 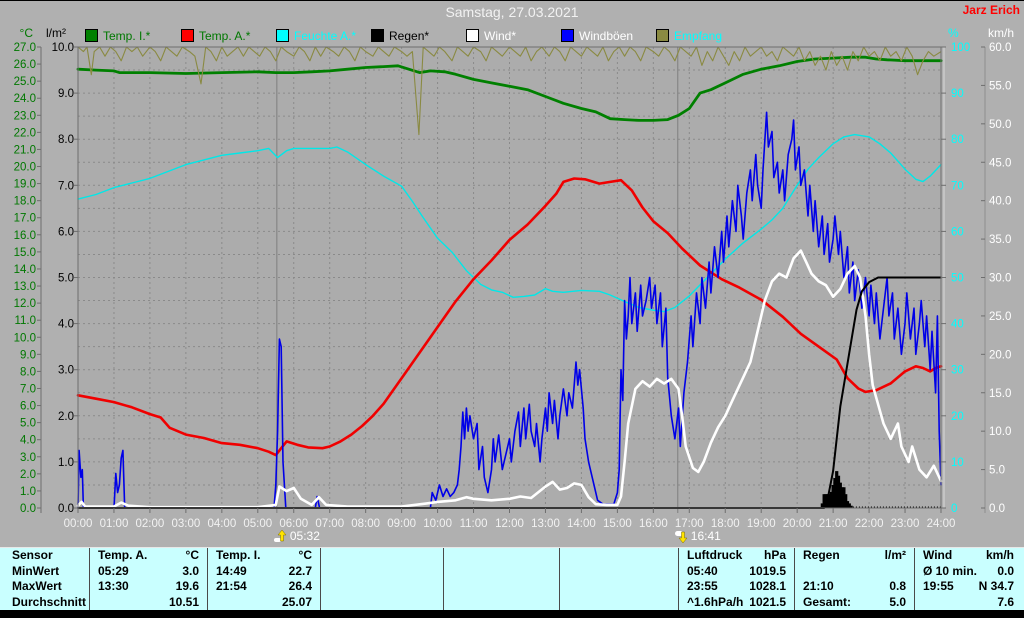 What do you see at coordinates (509, 91) in the screenshot?
I see `series-empfang` at bounding box center [509, 91].